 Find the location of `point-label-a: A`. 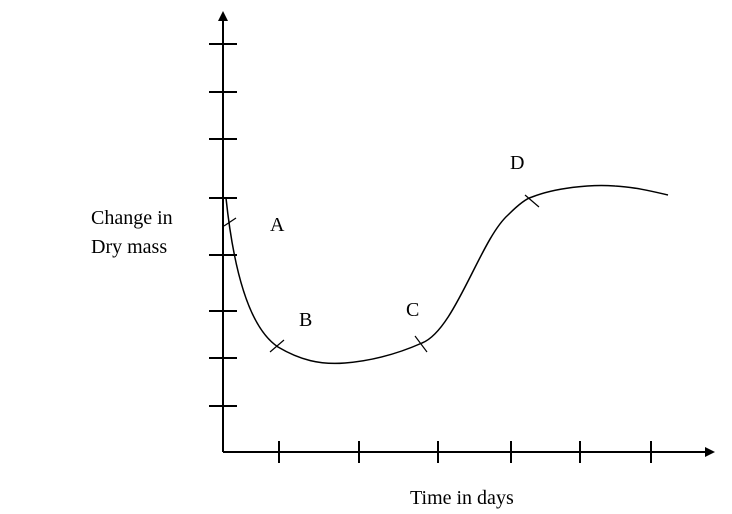

point-label-a: A is located at coordinates (277, 225).